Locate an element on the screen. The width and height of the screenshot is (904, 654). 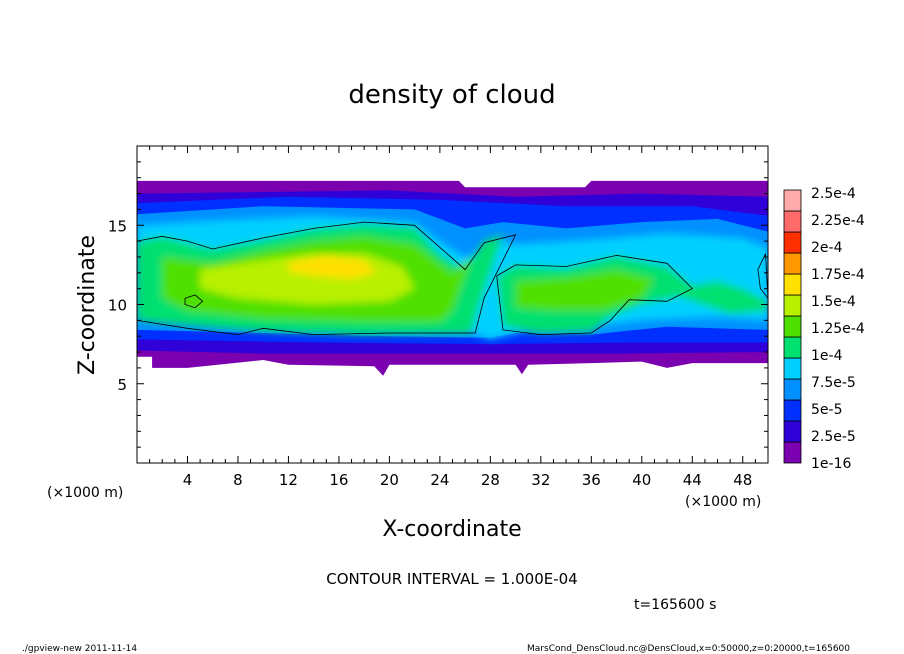
x-tick-label-11: 48 is located at coordinates (742, 480).